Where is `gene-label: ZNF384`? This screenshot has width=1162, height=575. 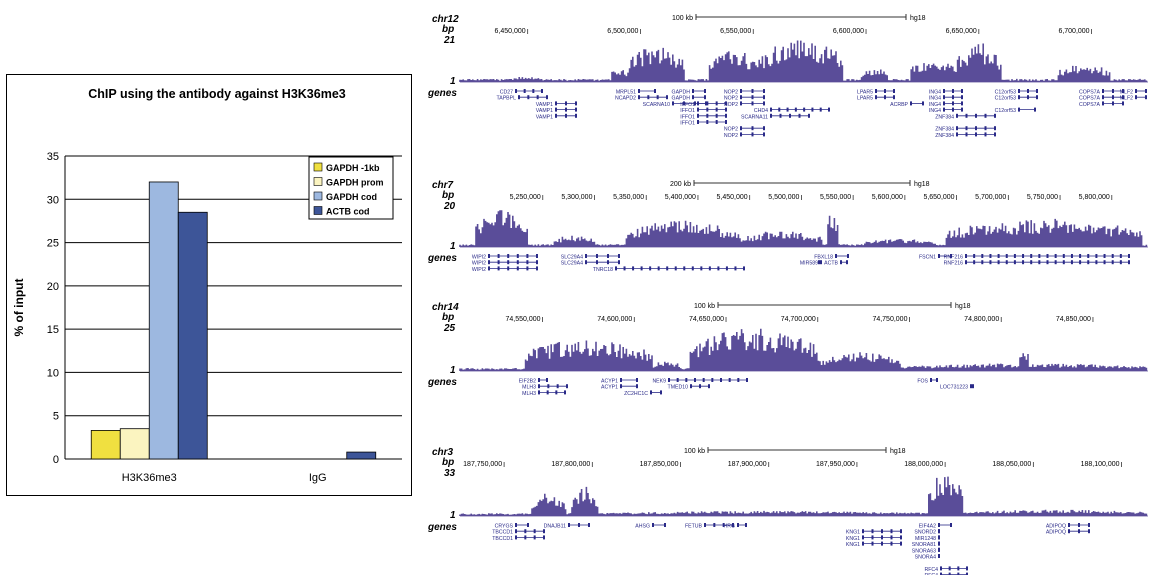 gene-label: ZNF384 is located at coordinates (944, 117).